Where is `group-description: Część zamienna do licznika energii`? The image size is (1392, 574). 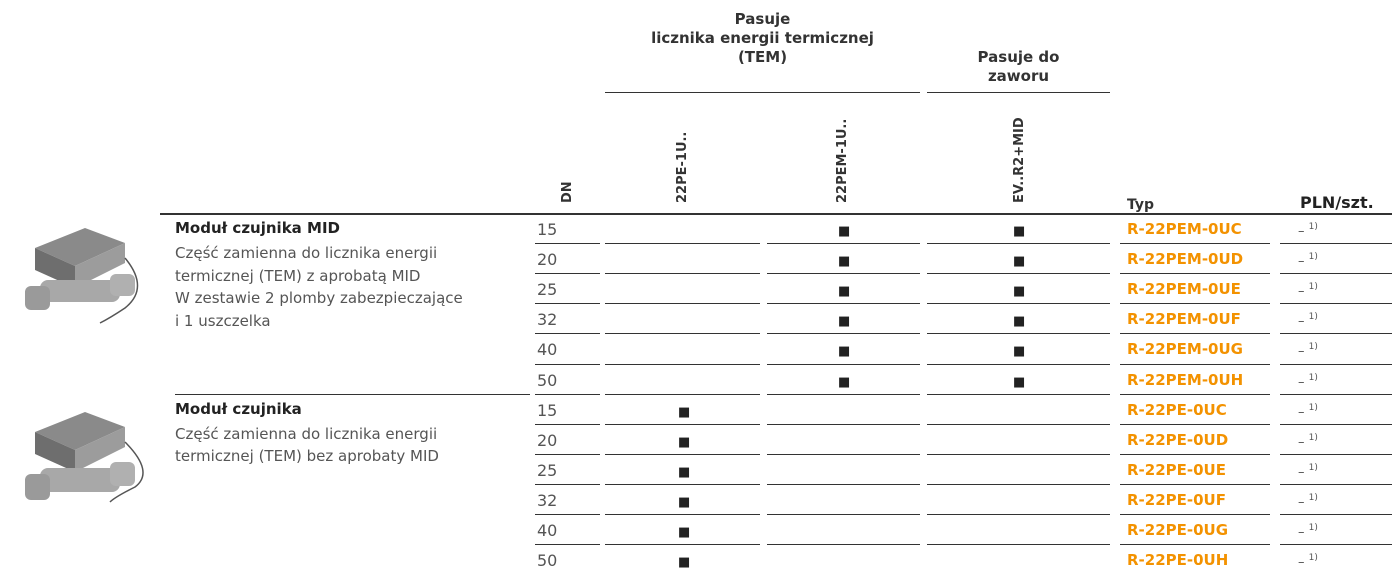 group-description: Część zamienna do licznika energii is located at coordinates (306, 433).